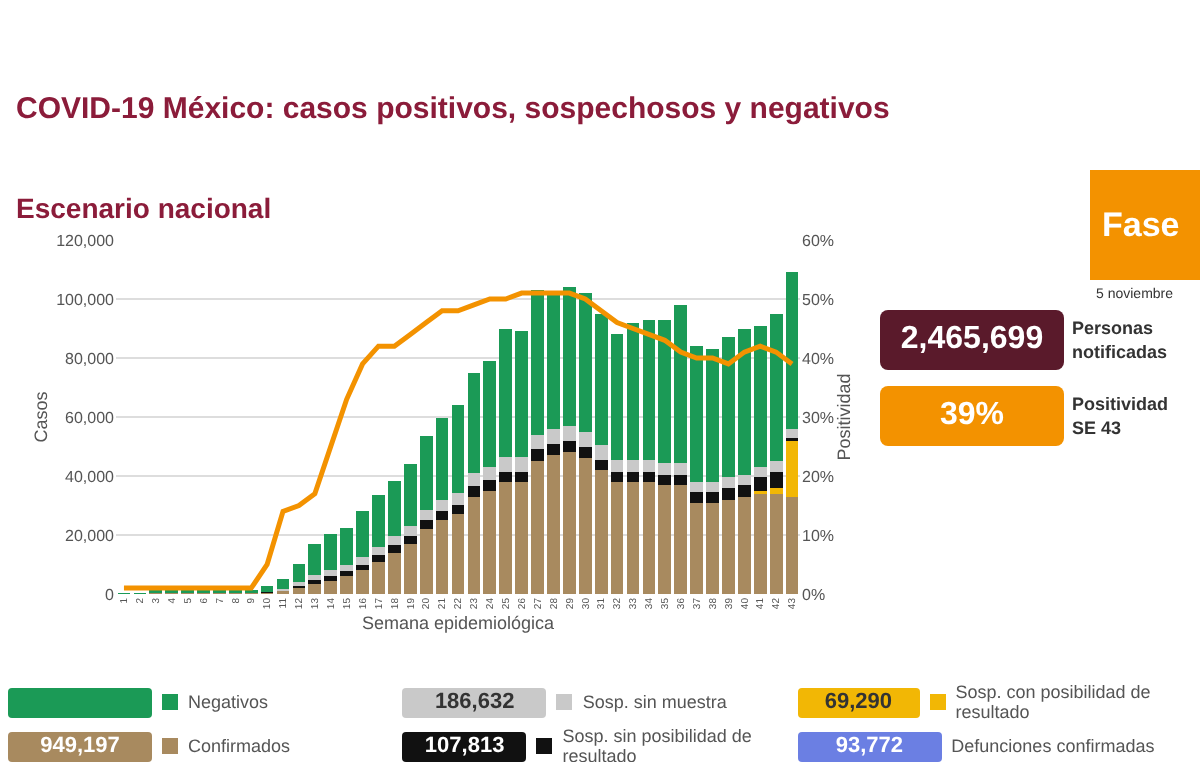 The height and width of the screenshot is (762, 1200). Describe the element at coordinates (1145, 225) in the screenshot. I see `text: Fase` at that location.